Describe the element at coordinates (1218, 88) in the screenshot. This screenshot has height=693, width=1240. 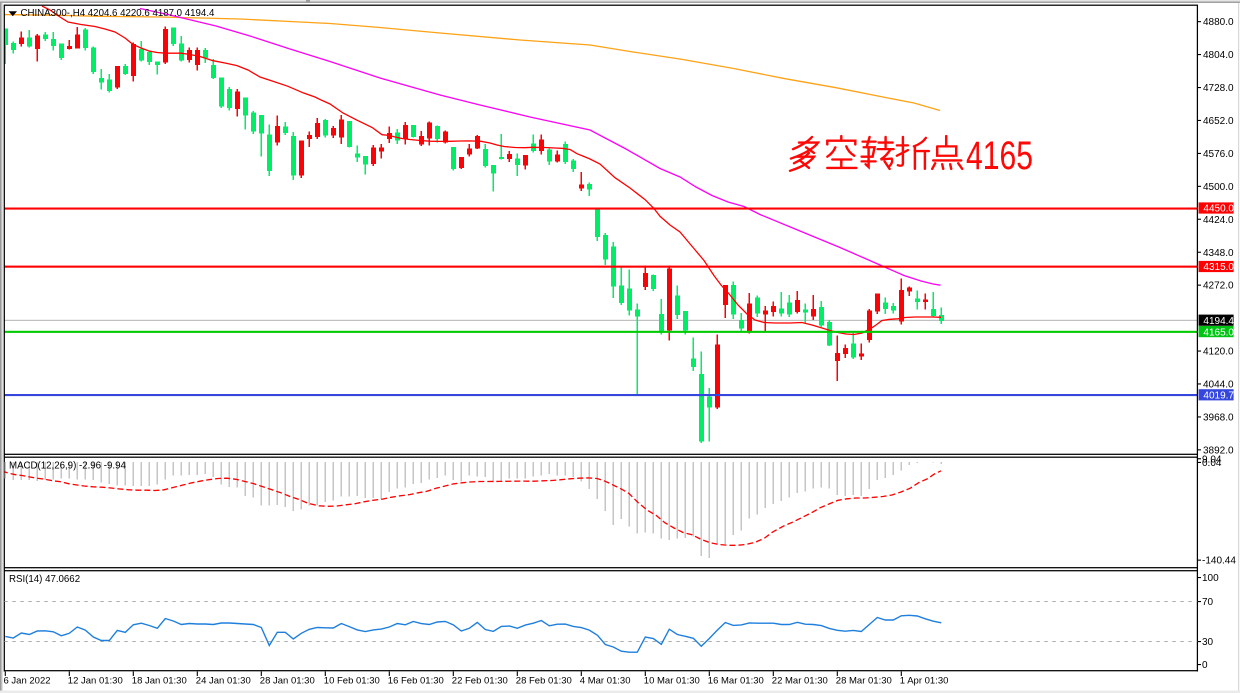
I see `svg-text: 4728.0` at that location.